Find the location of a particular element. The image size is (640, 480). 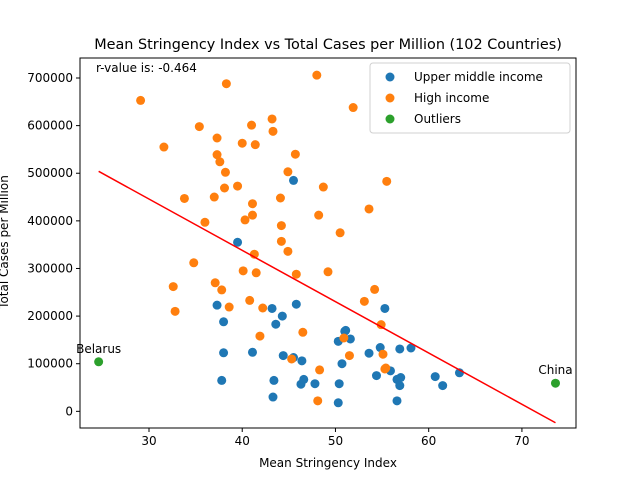

y-tick-label: 600000 is located at coordinates (50, 126).